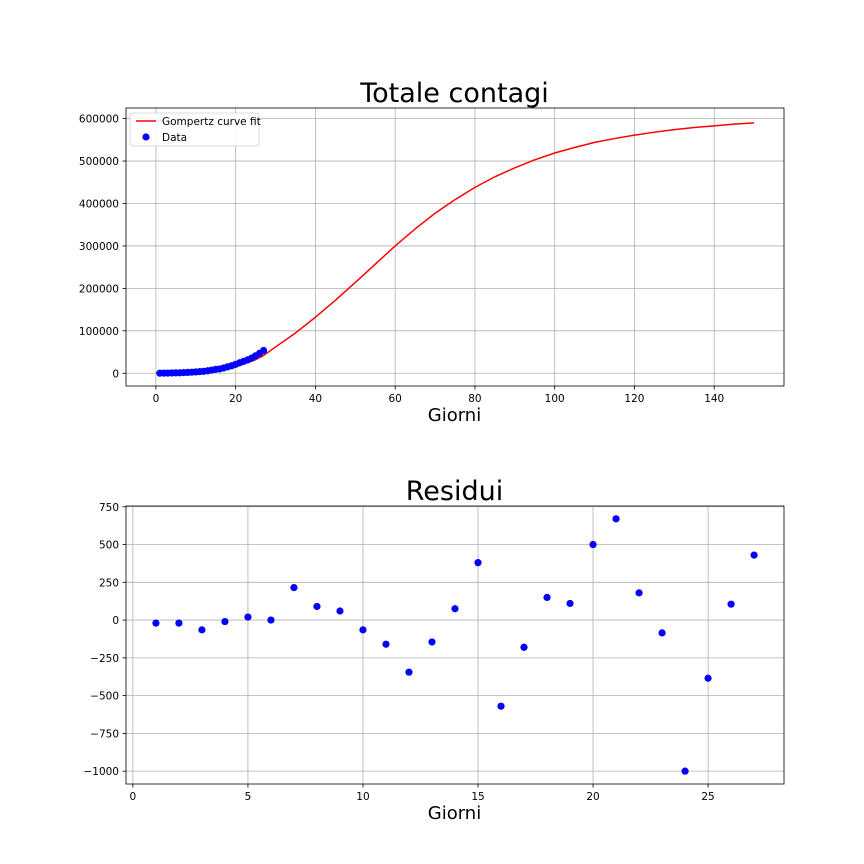  Describe the element at coordinates (211, 122) in the screenshot. I see `legend-entry-fit: Gompertz curve fit` at that location.